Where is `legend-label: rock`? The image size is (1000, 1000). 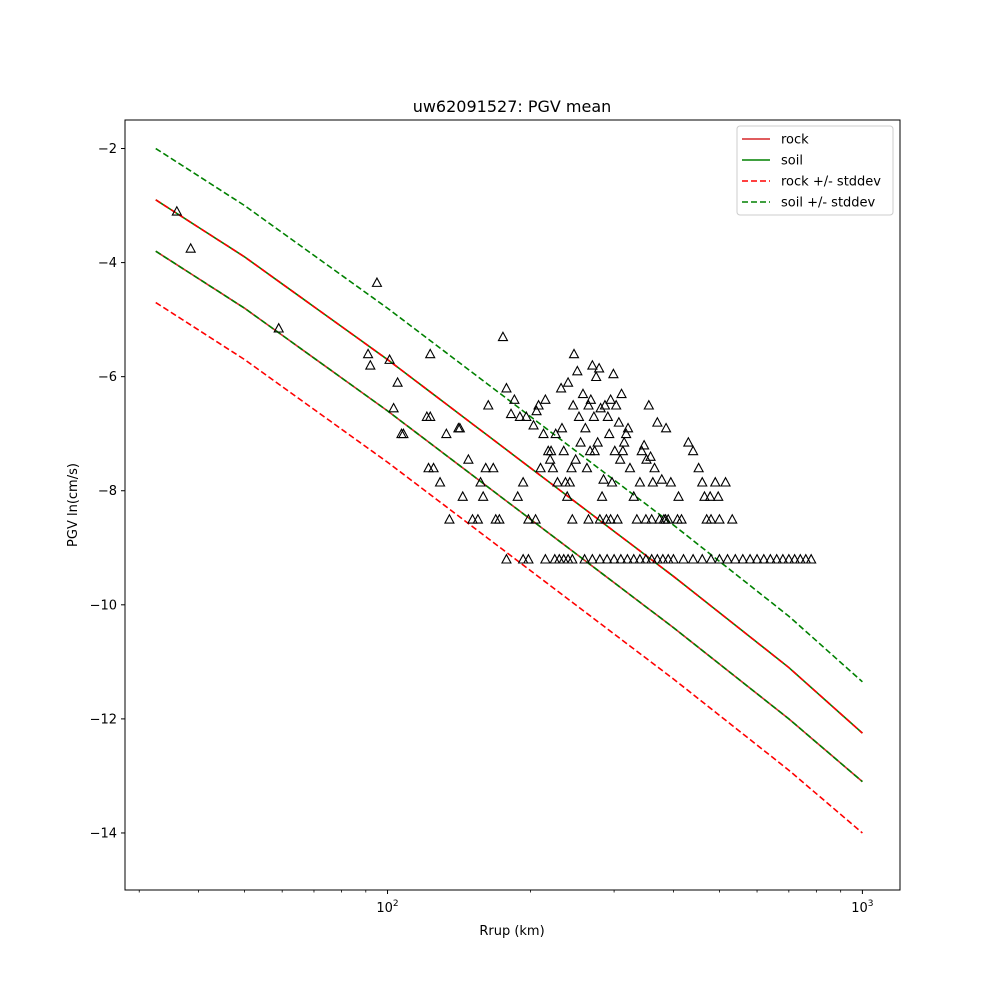
legend-label: rock is located at coordinates (795, 140).